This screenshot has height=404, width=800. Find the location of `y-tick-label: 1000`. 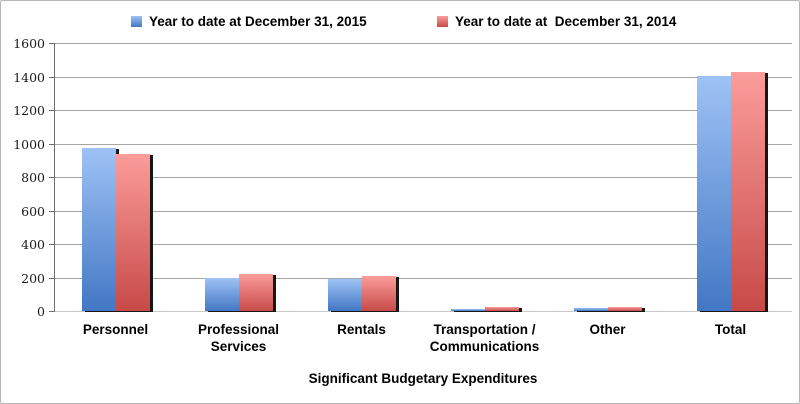

y-tick-label: 1000 is located at coordinates (29, 144).